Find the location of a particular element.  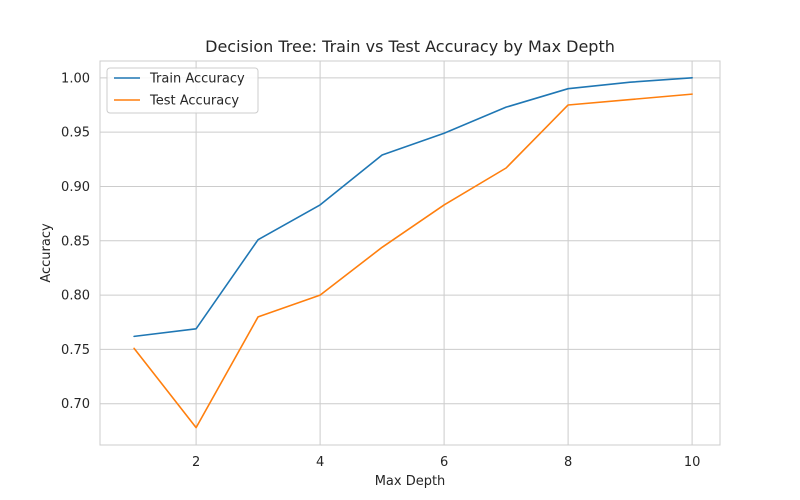

y-tick-label: 0.90 is located at coordinates (75, 187).